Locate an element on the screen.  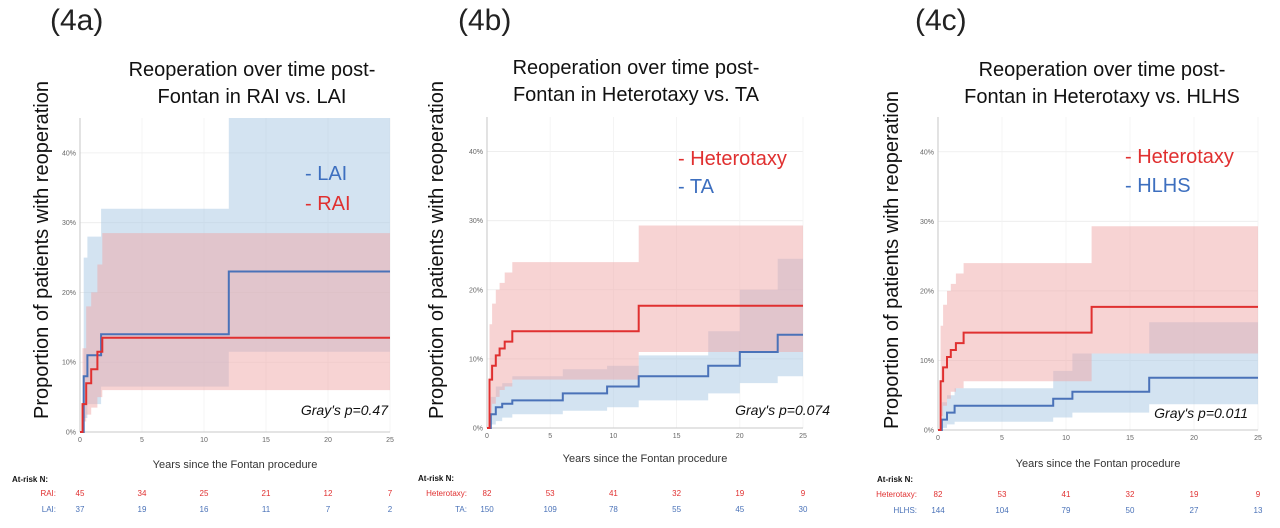
at-risk-value: 12 is located at coordinates (328, 493).